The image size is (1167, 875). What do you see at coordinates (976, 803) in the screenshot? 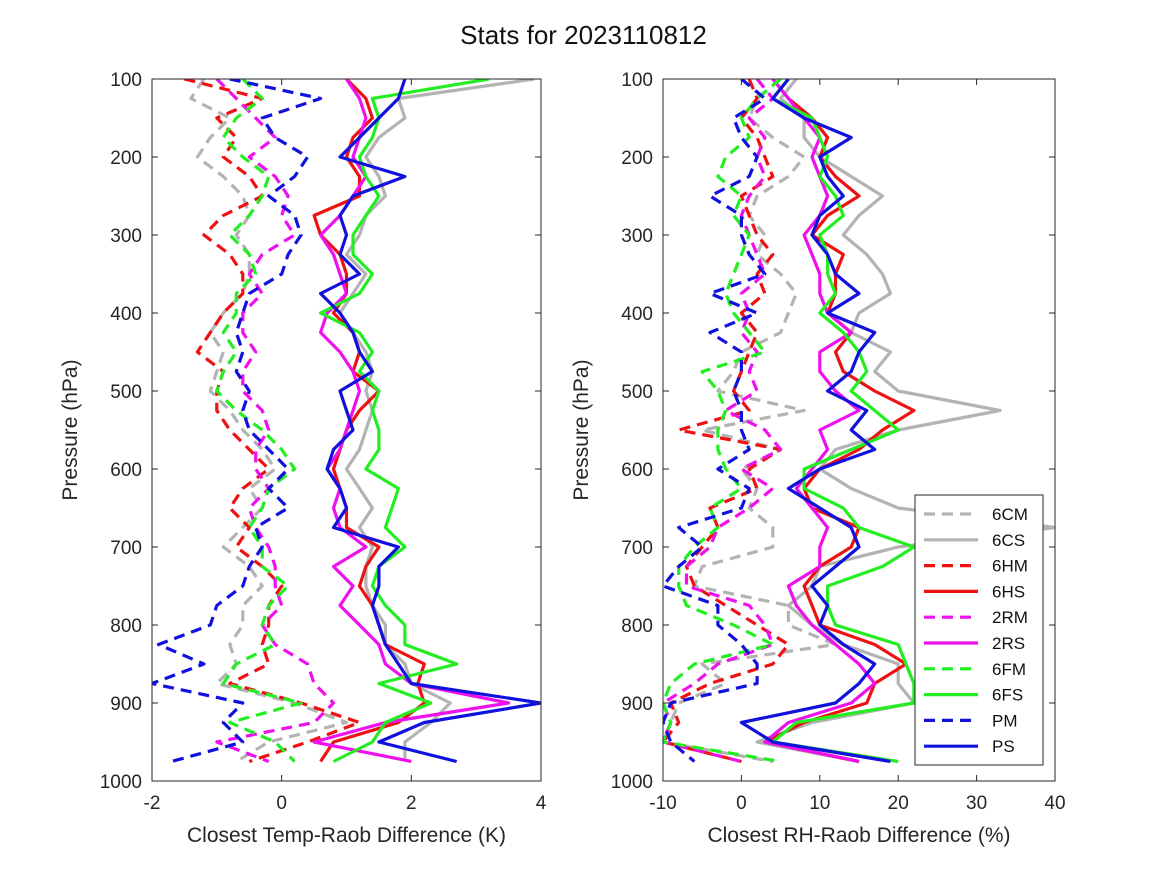
I see `x-tick-label: 30` at bounding box center [976, 803].